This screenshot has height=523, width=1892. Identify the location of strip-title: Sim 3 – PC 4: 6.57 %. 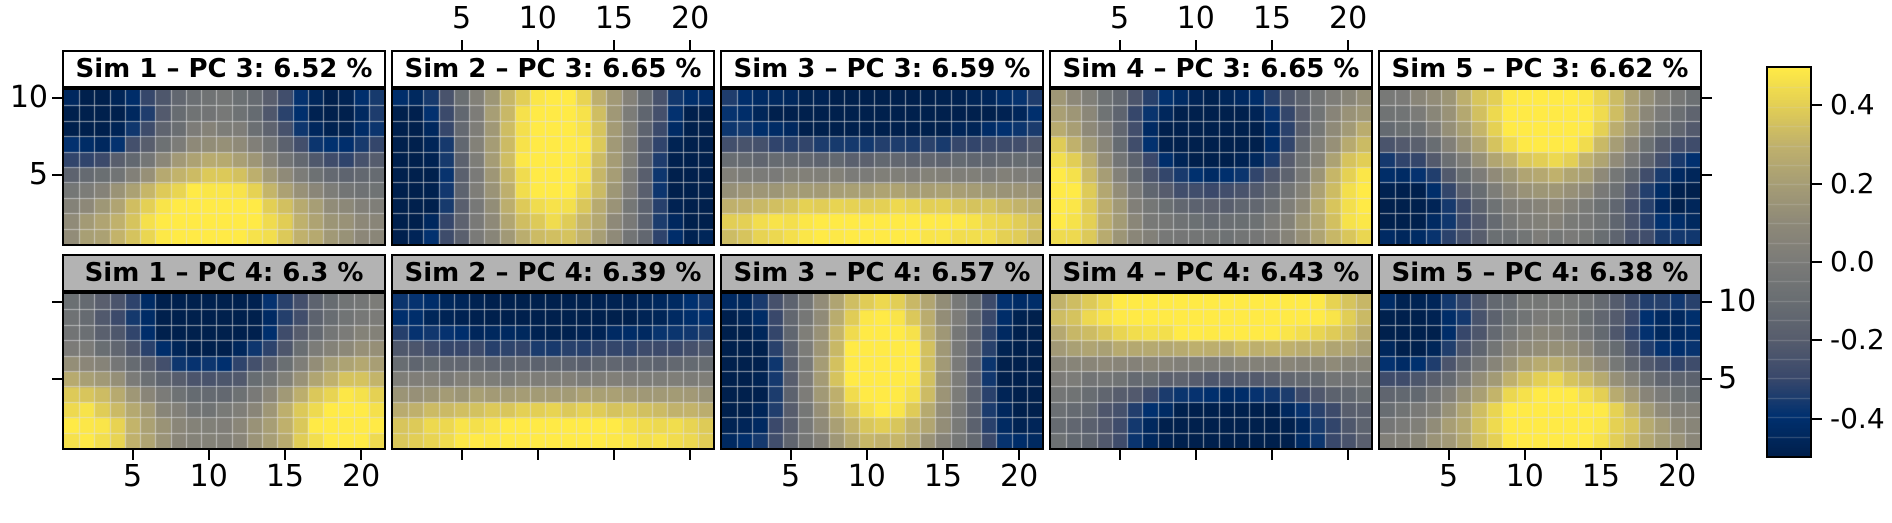
(882, 273).